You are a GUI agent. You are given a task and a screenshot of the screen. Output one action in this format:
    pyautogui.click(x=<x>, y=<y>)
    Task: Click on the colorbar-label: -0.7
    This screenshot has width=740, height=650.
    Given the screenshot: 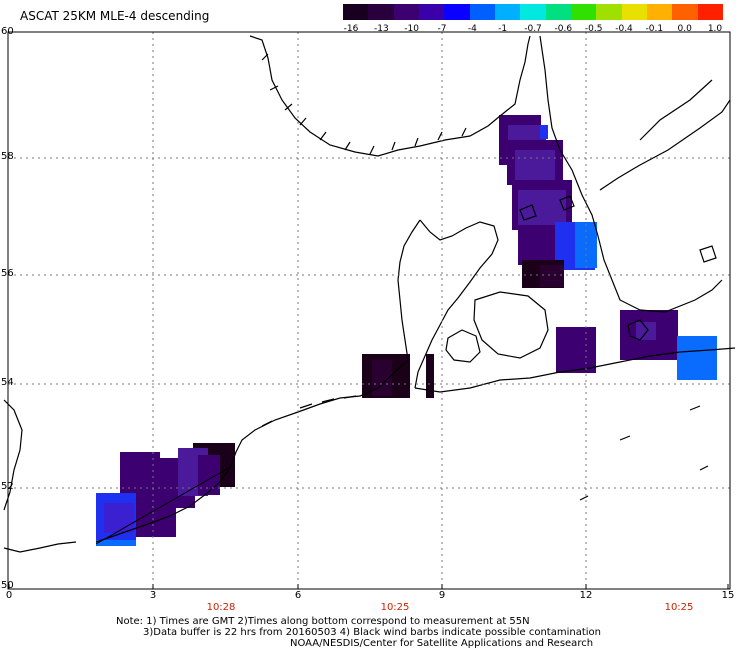 What is the action you would take?
    pyautogui.click(x=533, y=29)
    